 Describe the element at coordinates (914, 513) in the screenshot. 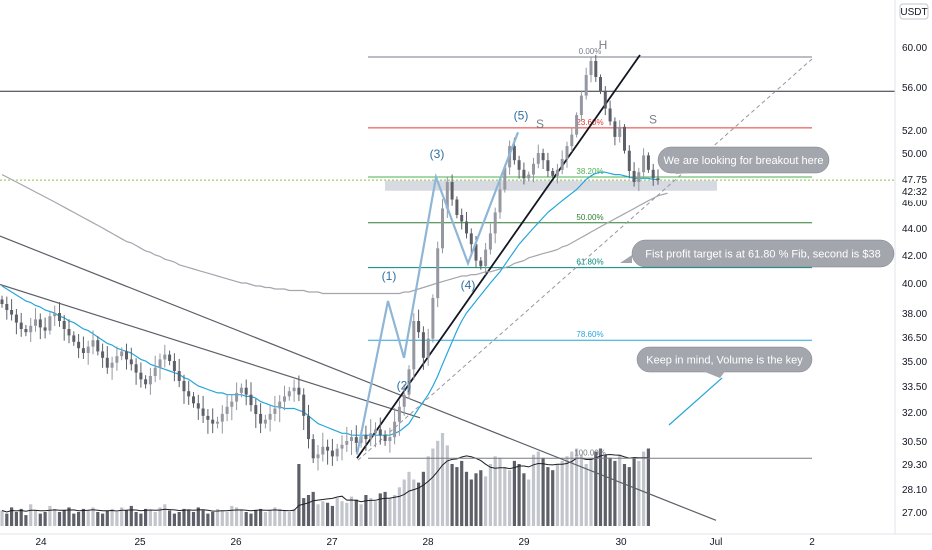

I see `price-tick-label: 27.00` at that location.